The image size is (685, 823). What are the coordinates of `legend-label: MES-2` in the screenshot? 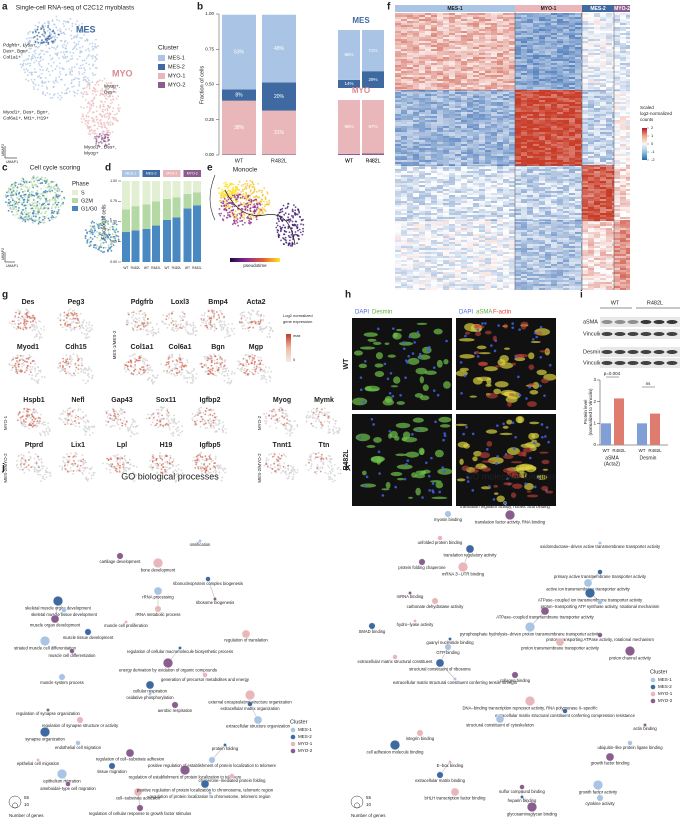 It's located at (176, 67).